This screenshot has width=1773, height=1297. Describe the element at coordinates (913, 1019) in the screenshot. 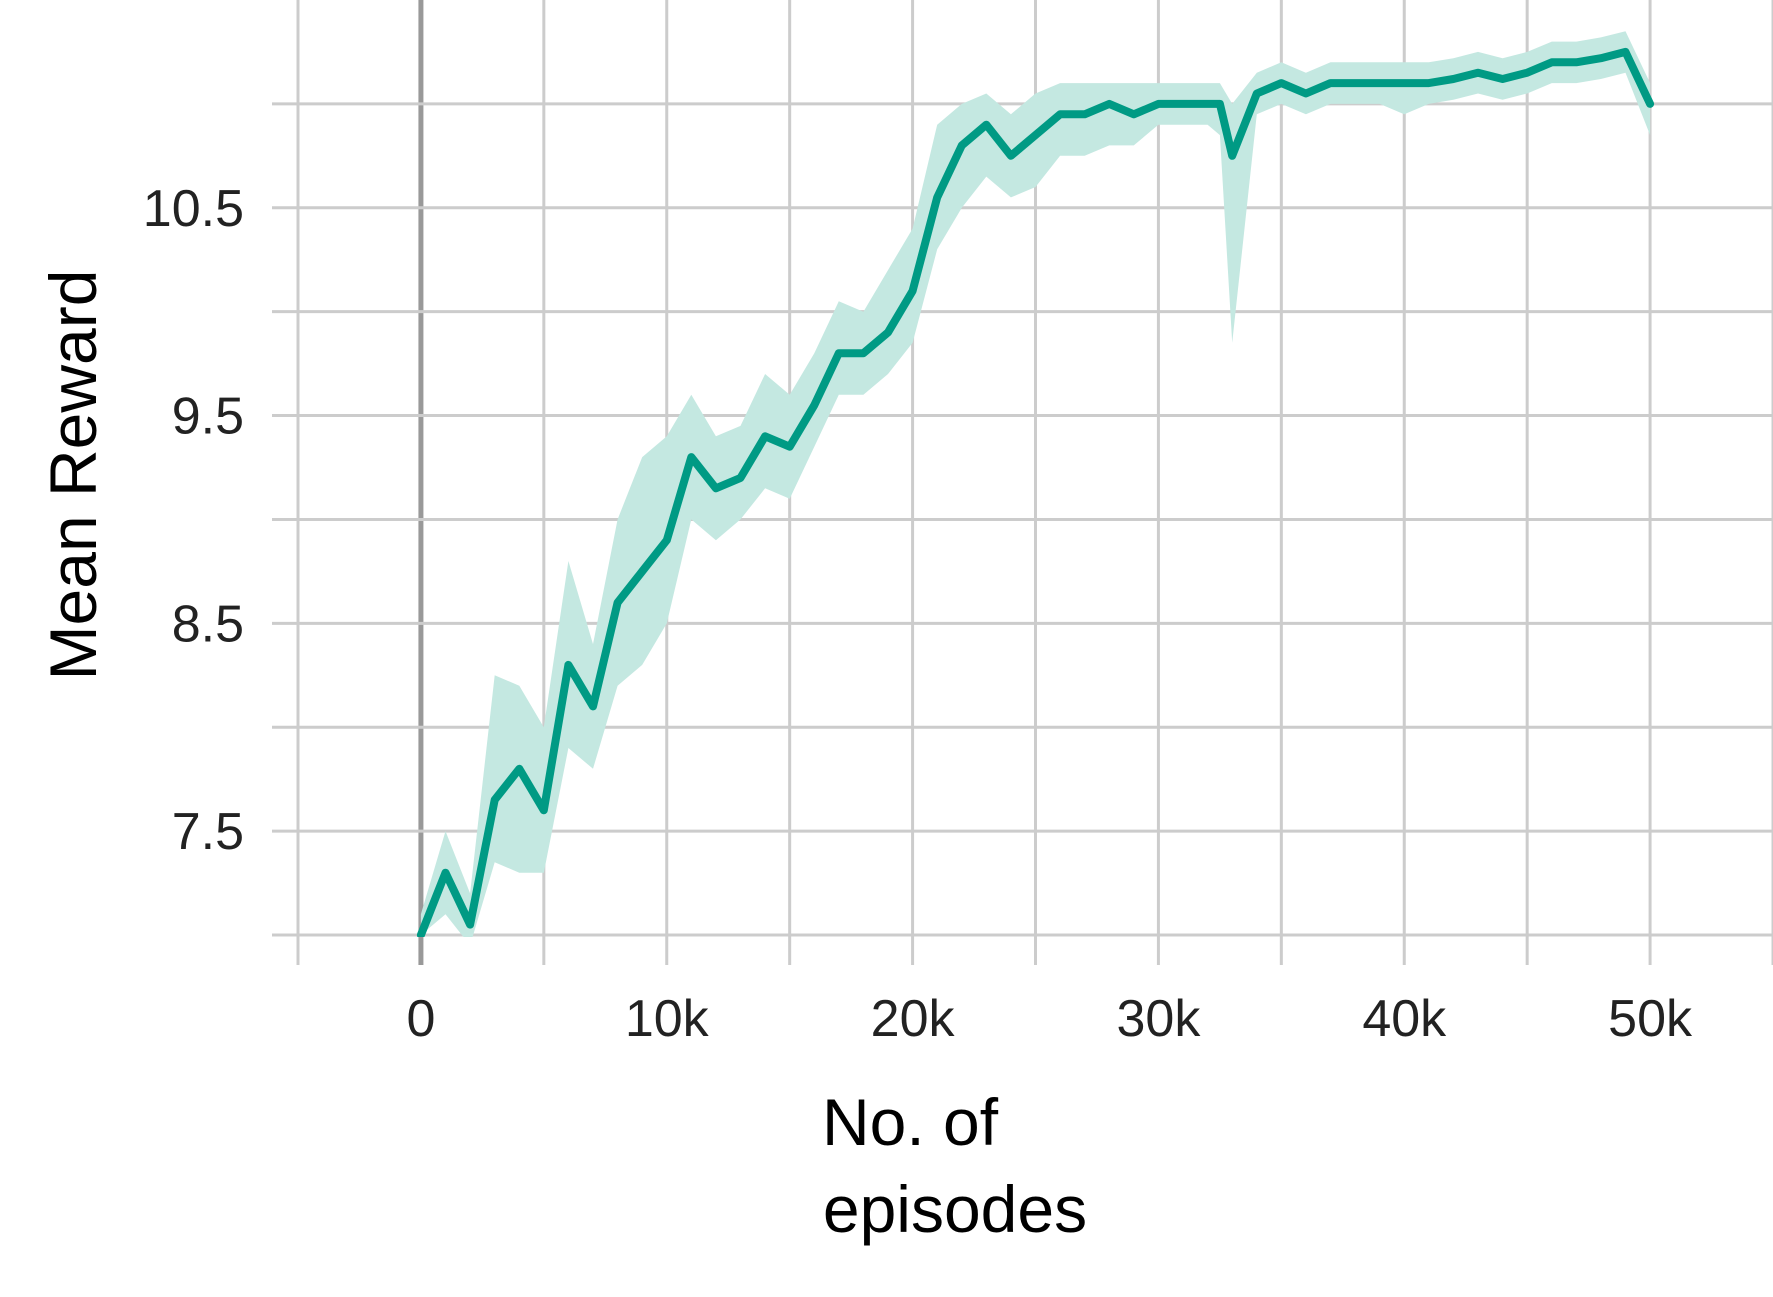

I see `x-tick-label: 20k` at that location.